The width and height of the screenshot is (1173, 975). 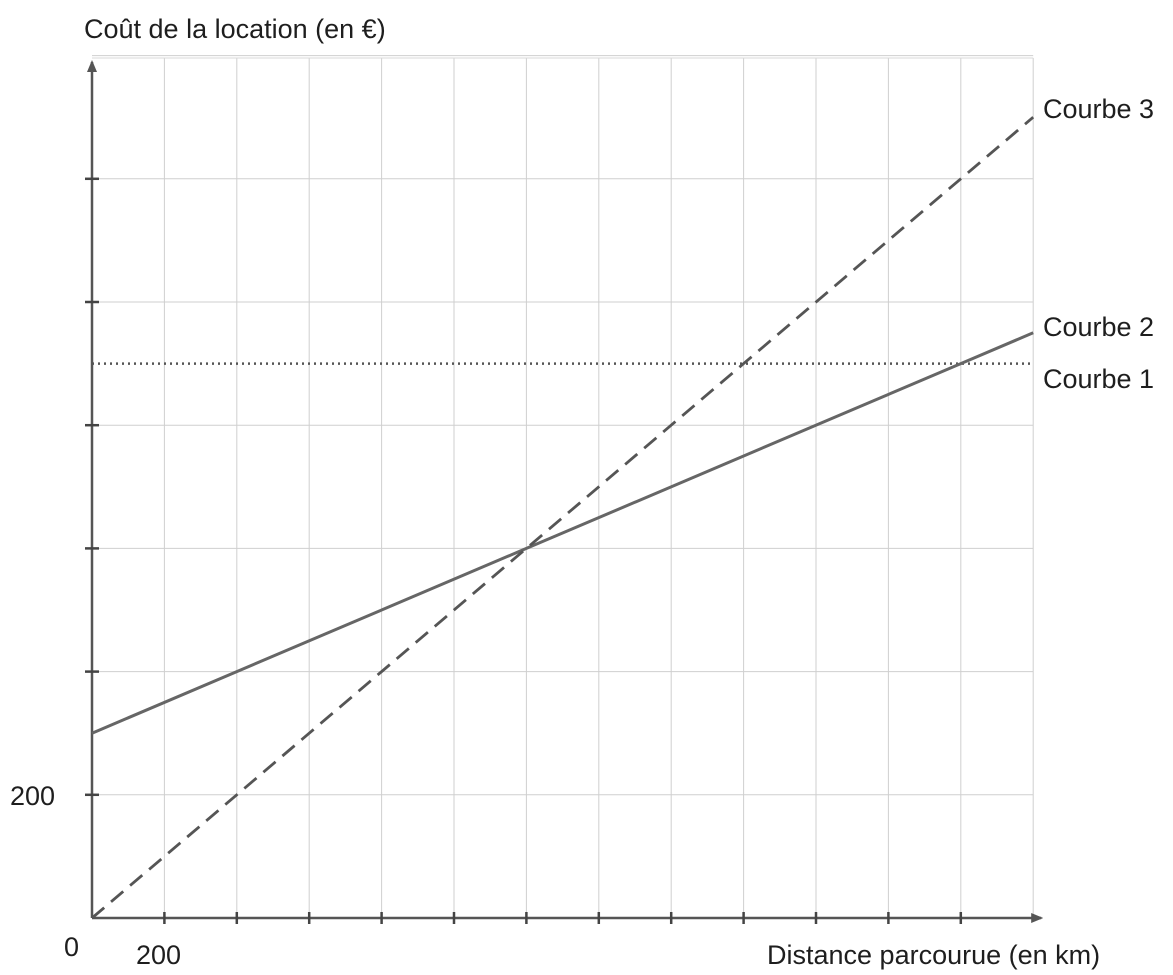 What do you see at coordinates (235, 29) in the screenshot?
I see `y-axis-label: Coût de la location (en €)` at bounding box center [235, 29].